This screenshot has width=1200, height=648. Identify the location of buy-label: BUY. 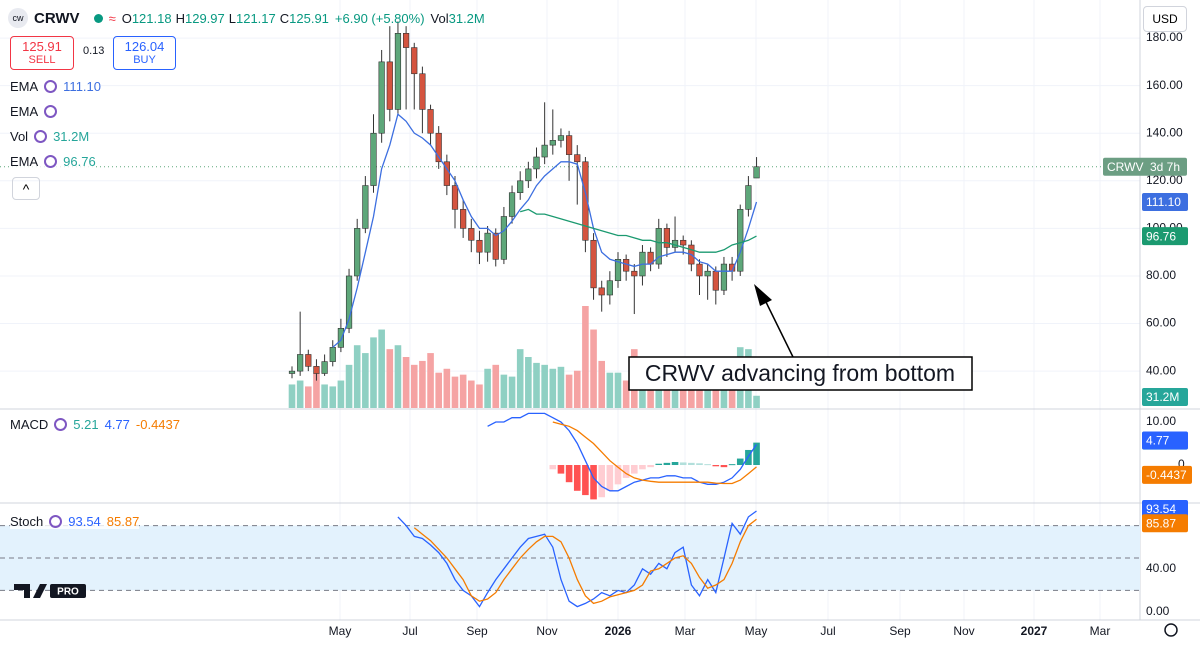
(144, 60).